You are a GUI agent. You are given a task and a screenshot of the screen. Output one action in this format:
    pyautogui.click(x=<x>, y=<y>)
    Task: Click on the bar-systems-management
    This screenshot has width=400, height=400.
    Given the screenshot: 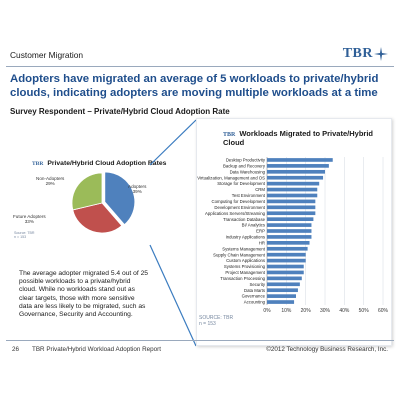 What is the action you would take?
    pyautogui.click(x=287, y=248)
    